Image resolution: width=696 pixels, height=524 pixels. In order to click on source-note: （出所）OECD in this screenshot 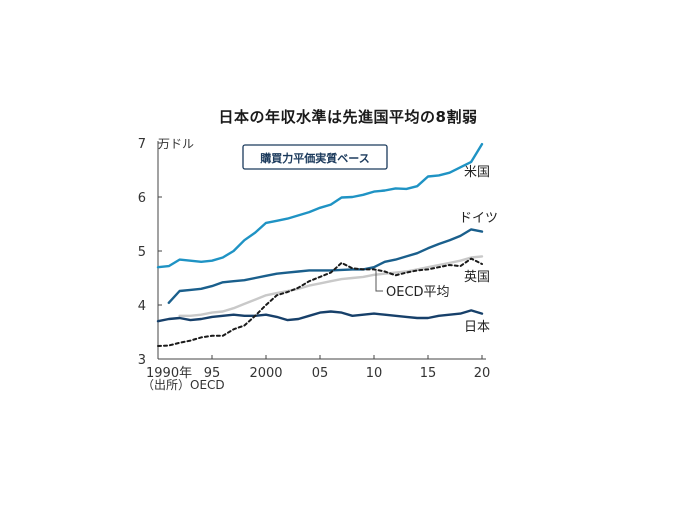, I will do `click(183, 385)`.